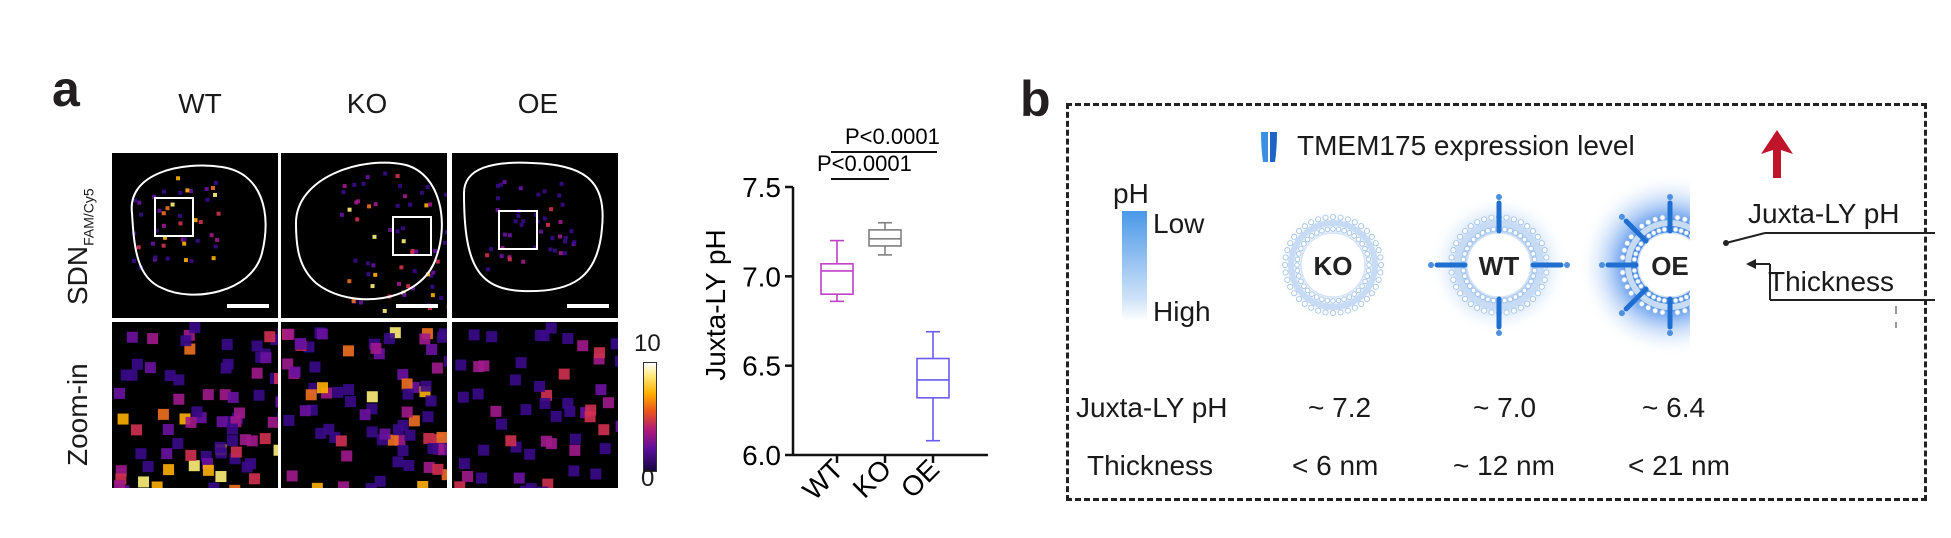 The height and width of the screenshot is (538, 1951). What do you see at coordinates (1824, 213) in the screenshot?
I see `callout-ph-label: Juxta-LY pH` at bounding box center [1824, 213].